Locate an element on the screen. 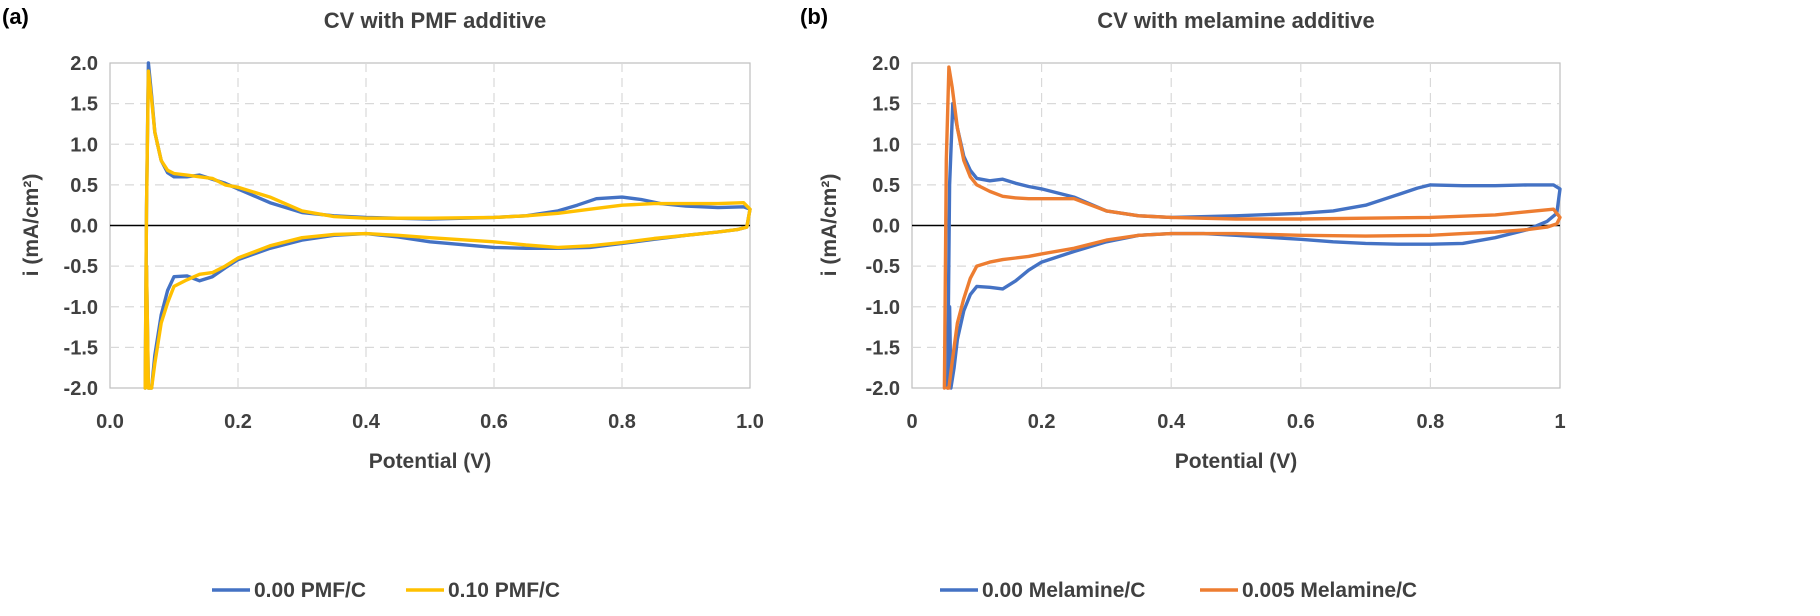  x-axis-label-b: Potential (V) is located at coordinates (1236, 461).